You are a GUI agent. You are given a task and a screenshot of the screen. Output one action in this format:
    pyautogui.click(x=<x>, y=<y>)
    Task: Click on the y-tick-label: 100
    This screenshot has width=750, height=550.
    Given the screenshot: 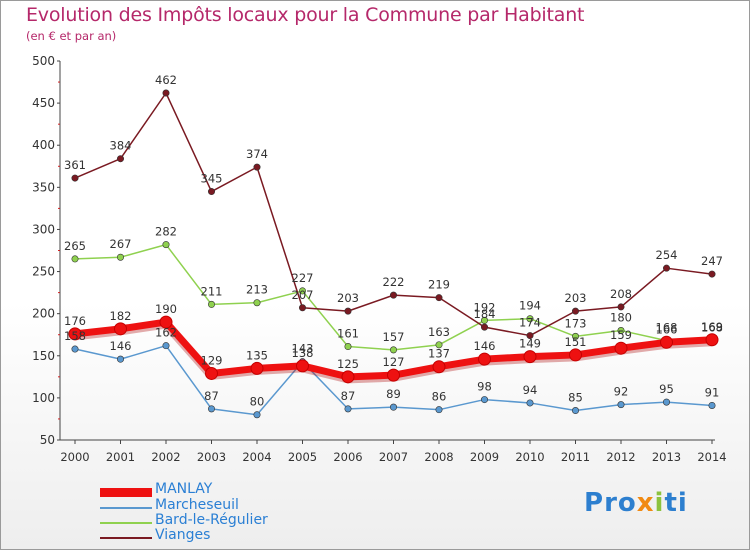 What is the action you would take?
    pyautogui.click(x=43, y=398)
    